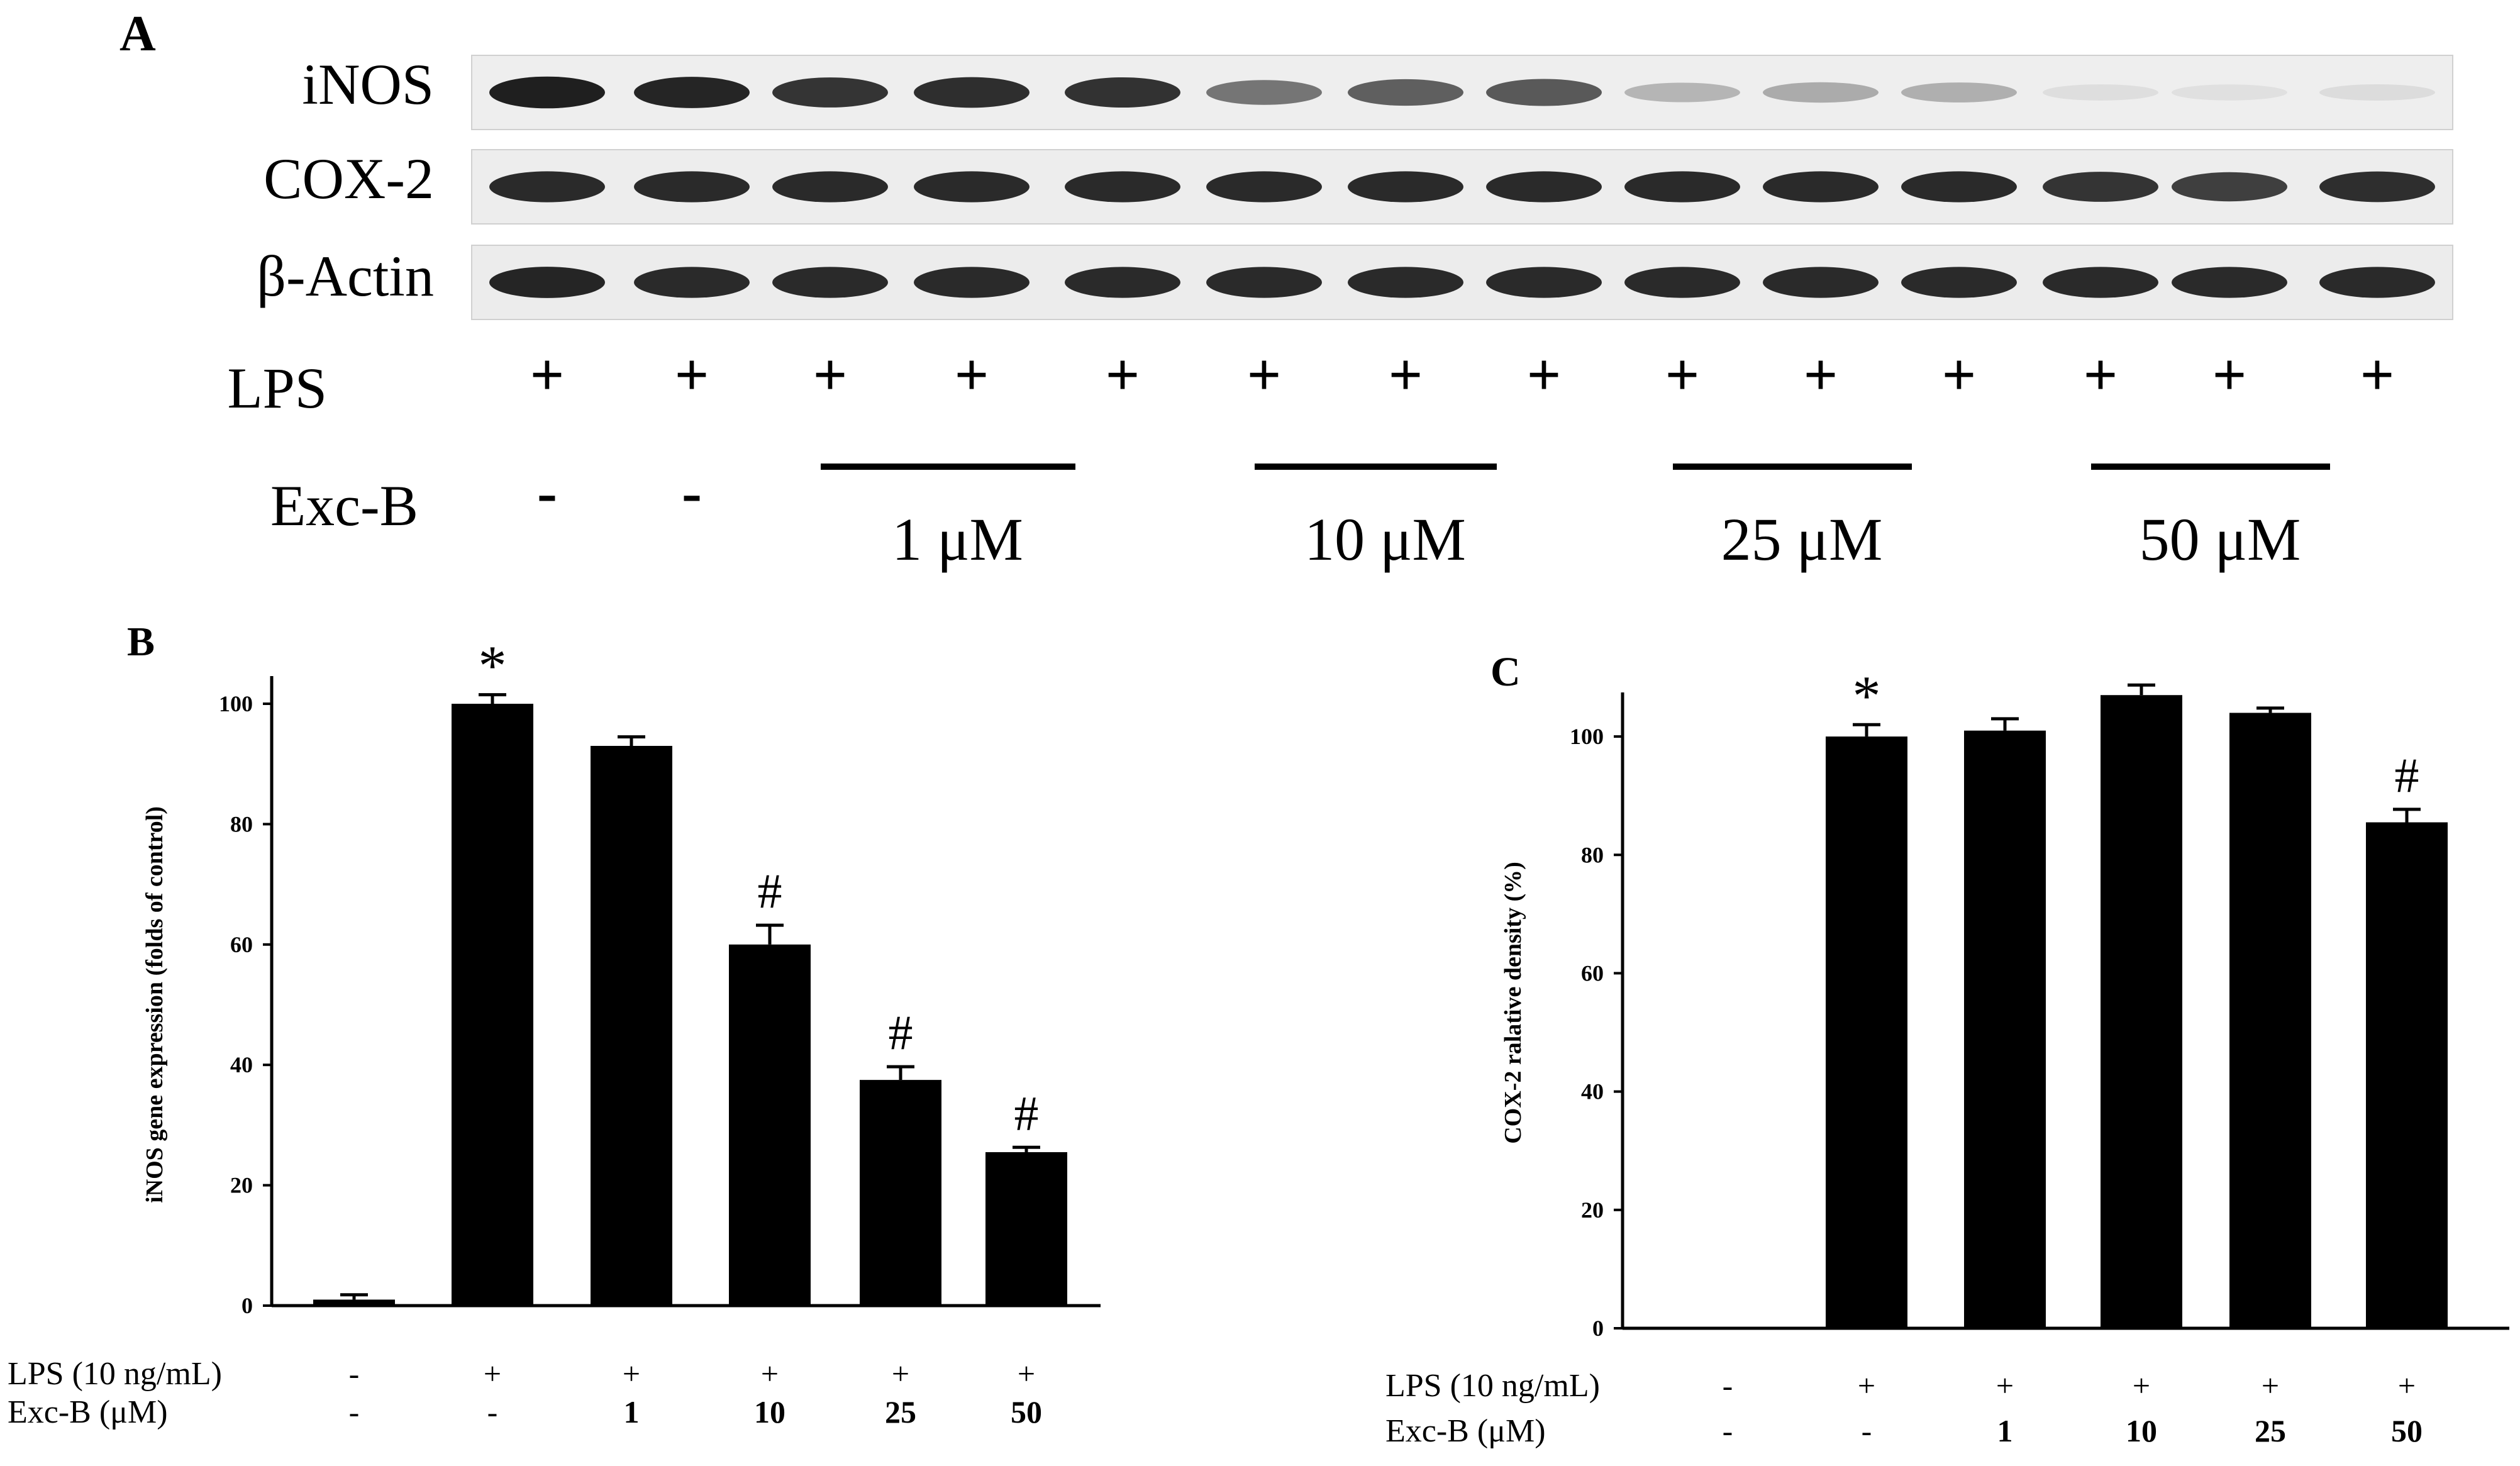  Describe the element at coordinates (1592, 854) in the screenshot. I see `y-tick-label: 80` at that location.